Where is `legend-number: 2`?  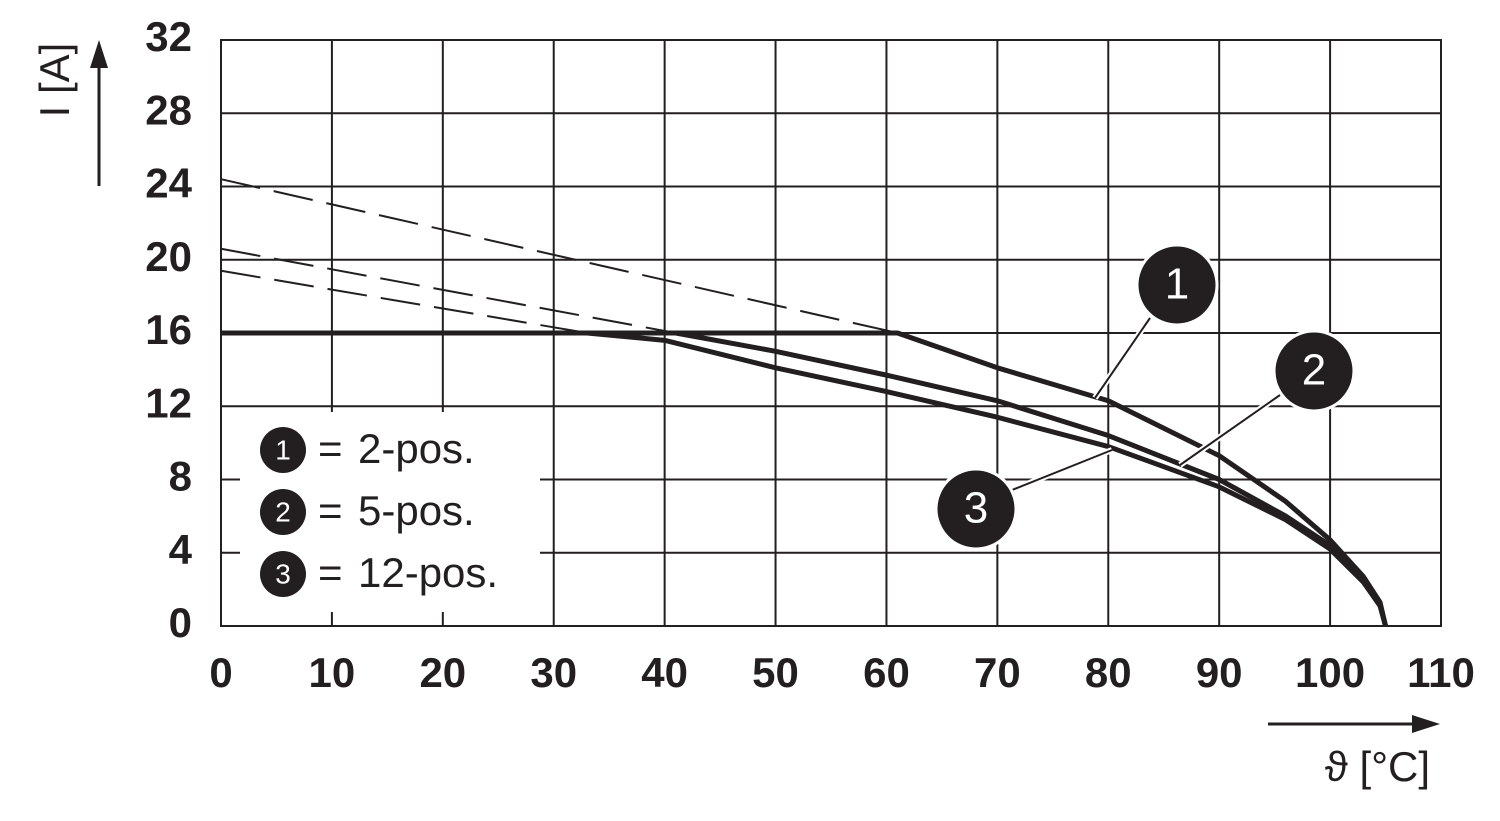 legend-number: 2 is located at coordinates (283, 511).